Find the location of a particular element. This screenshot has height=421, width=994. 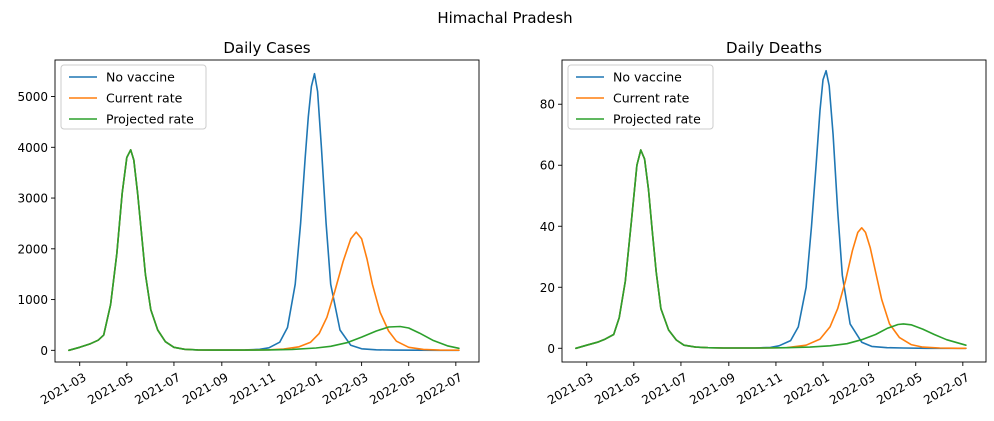

y-tick-label: 4000 is located at coordinates (32, 148).